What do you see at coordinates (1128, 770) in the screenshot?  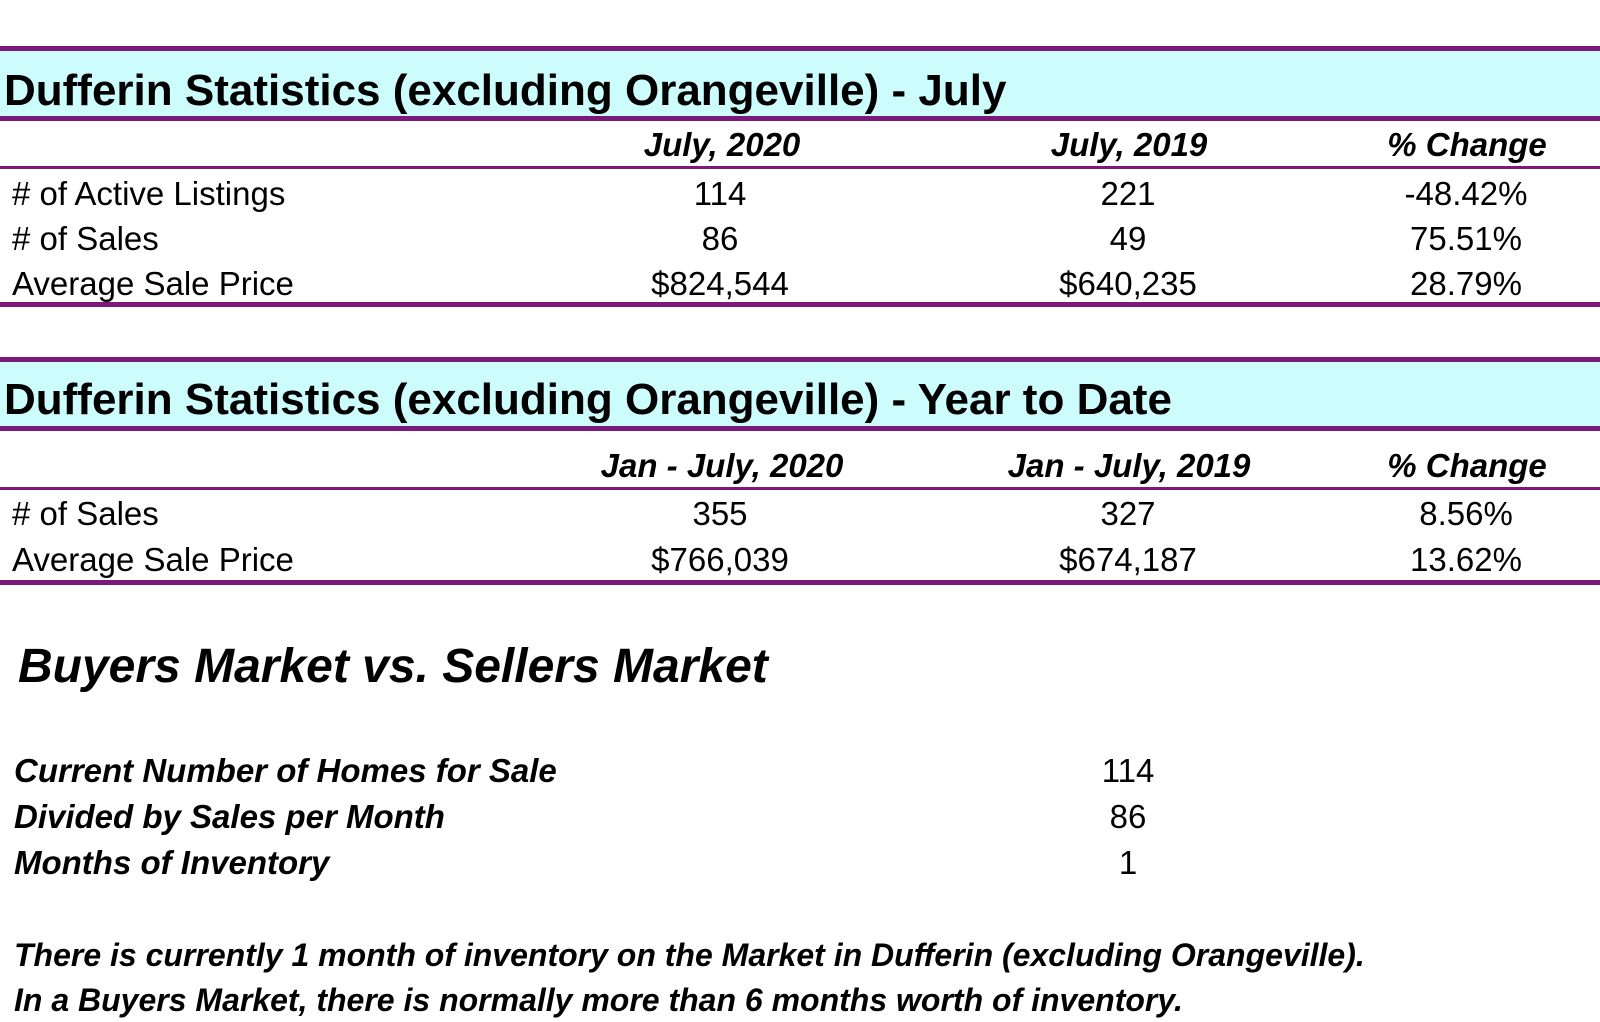 I see `market-item-value: 114` at bounding box center [1128, 770].